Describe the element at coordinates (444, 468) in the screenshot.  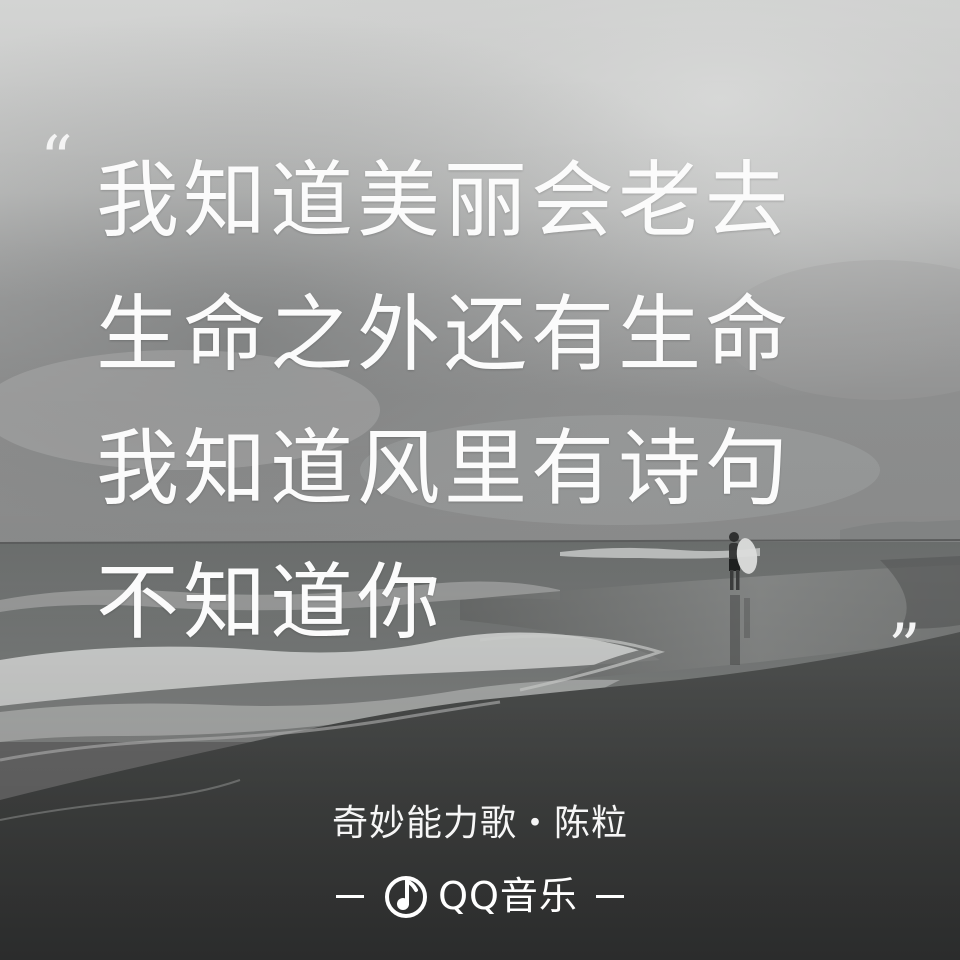
I see `lyric-line: 我知道风里有诗句` at that location.